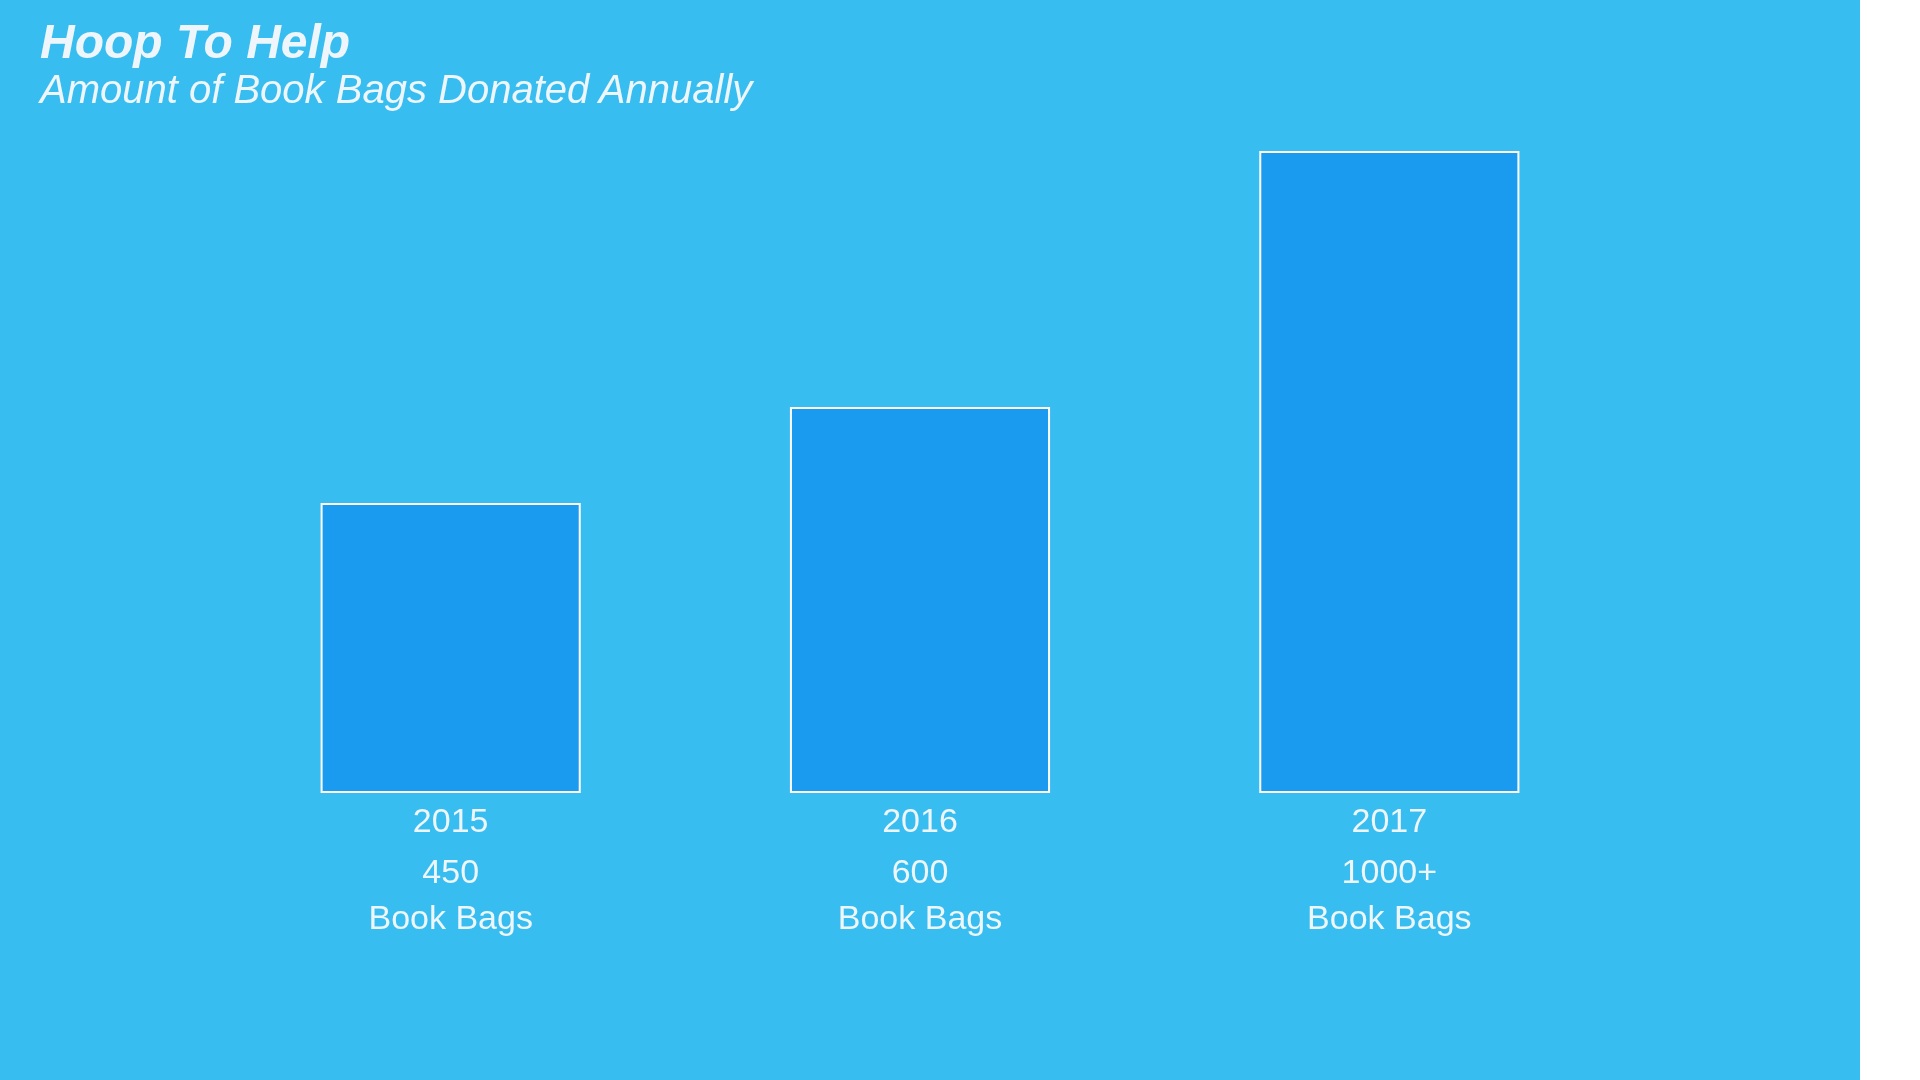 This screenshot has width=1920, height=1080. Describe the element at coordinates (920, 894) in the screenshot. I see `data-label: 600 Book Bags` at that location.